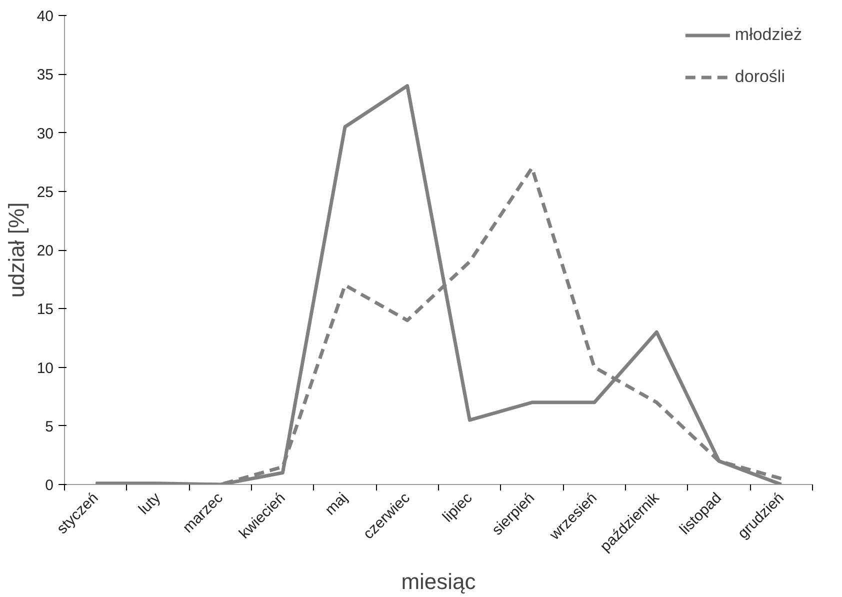 The width and height of the screenshot is (842, 597). Describe the element at coordinates (45, 133) in the screenshot. I see `y-tick-label: 30` at that location.